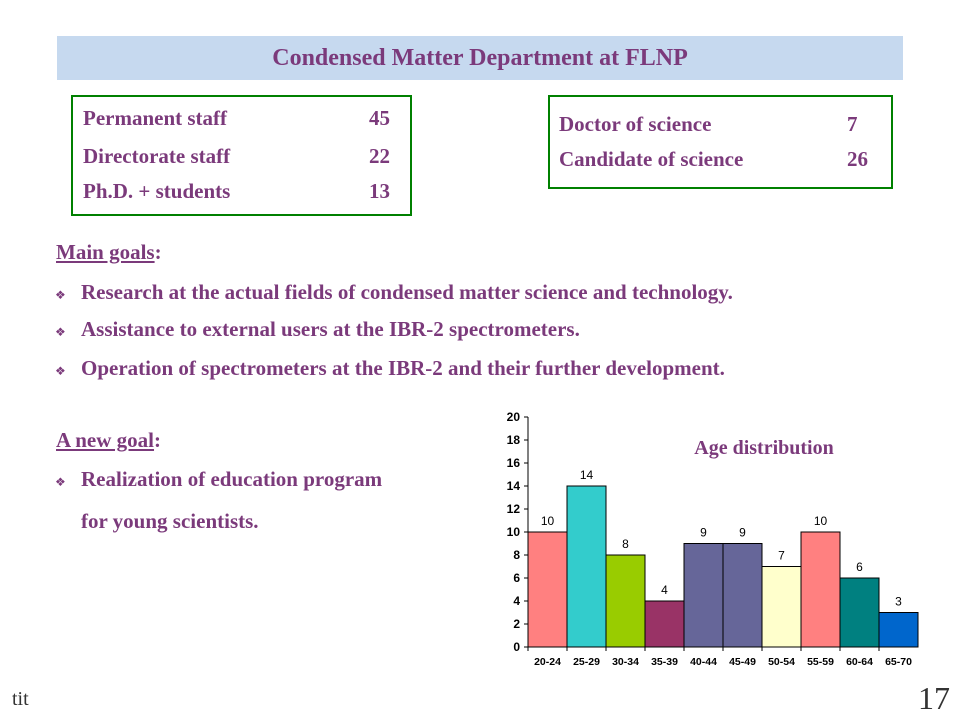 This screenshot has width=960, height=720. Describe the element at coordinates (547, 662) in the screenshot. I see `x-tick-label: 20-24` at that location.